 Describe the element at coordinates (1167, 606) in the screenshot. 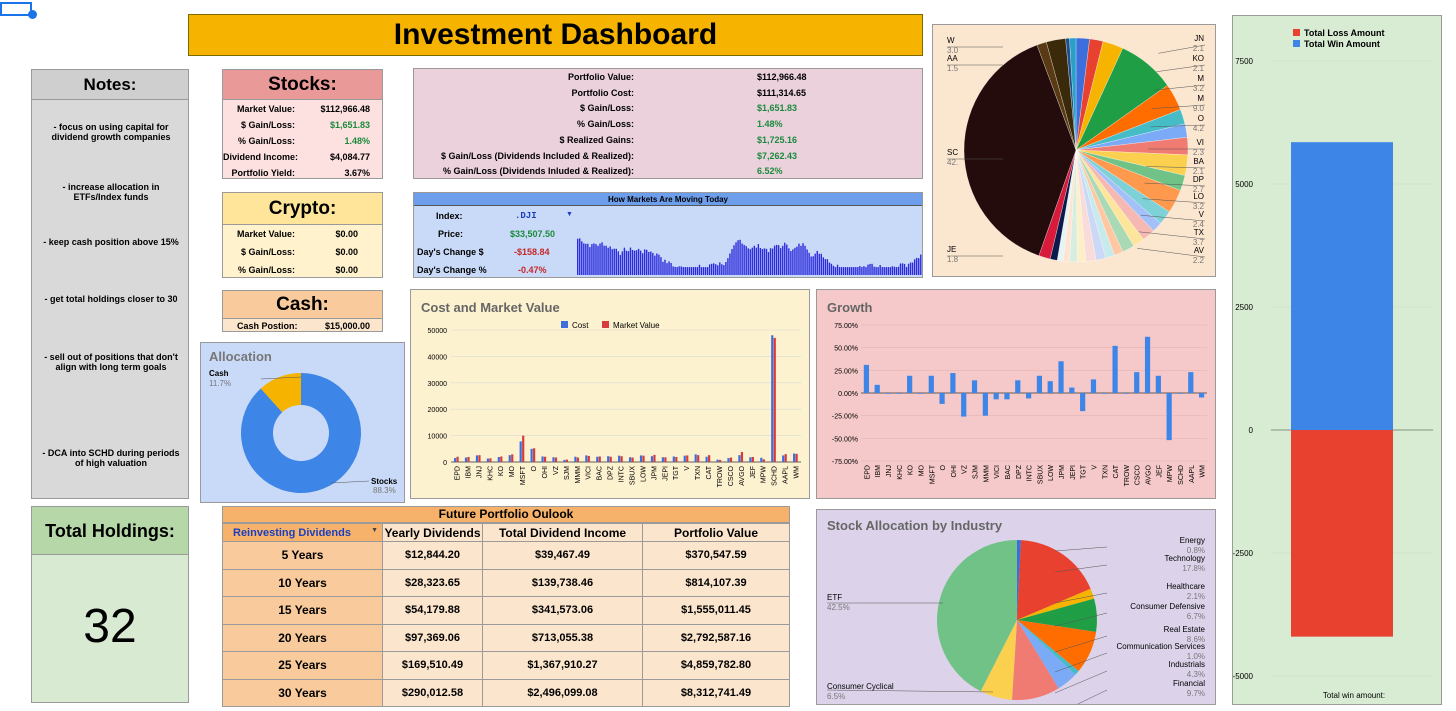

I see `industry-label: Consumer Defensive` at that location.